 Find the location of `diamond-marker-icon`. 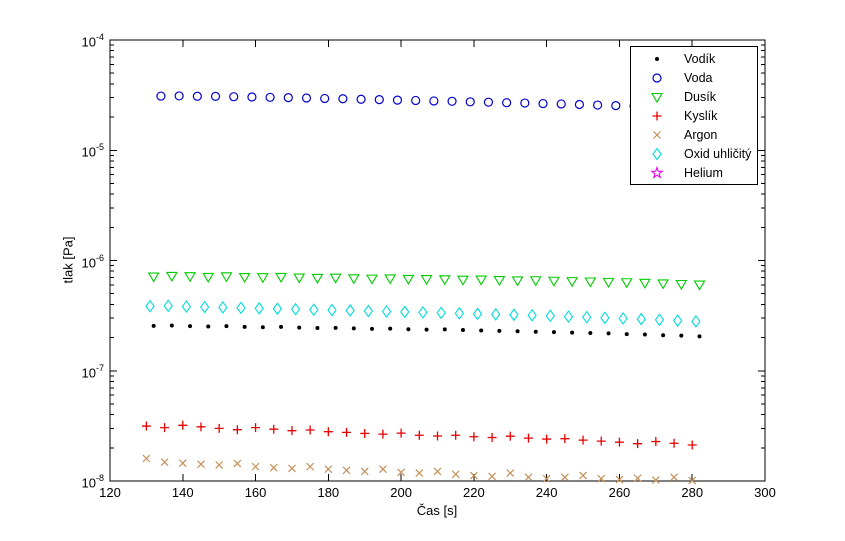

diamond-marker-icon is located at coordinates (657, 153).